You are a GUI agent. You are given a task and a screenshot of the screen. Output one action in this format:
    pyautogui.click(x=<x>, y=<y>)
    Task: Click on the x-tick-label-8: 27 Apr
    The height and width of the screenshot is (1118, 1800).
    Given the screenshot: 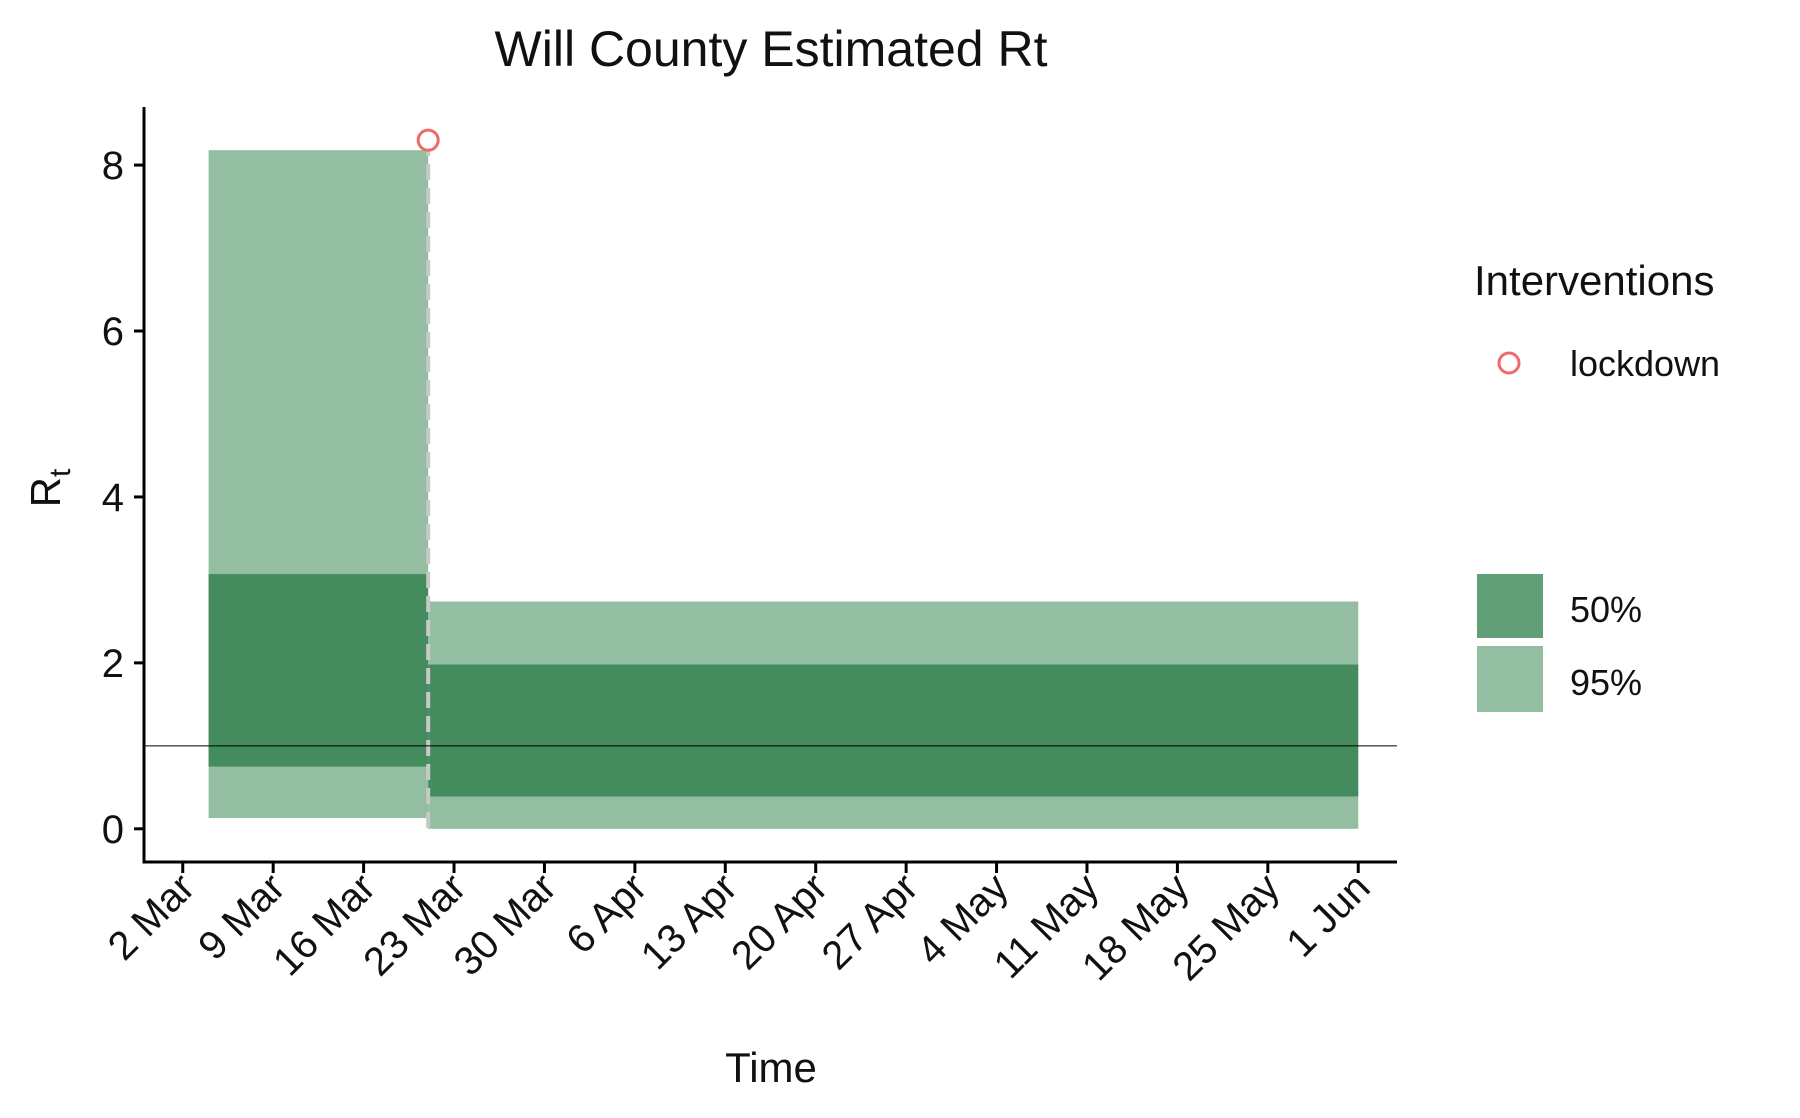 What is the action you would take?
    pyautogui.click(x=870, y=921)
    